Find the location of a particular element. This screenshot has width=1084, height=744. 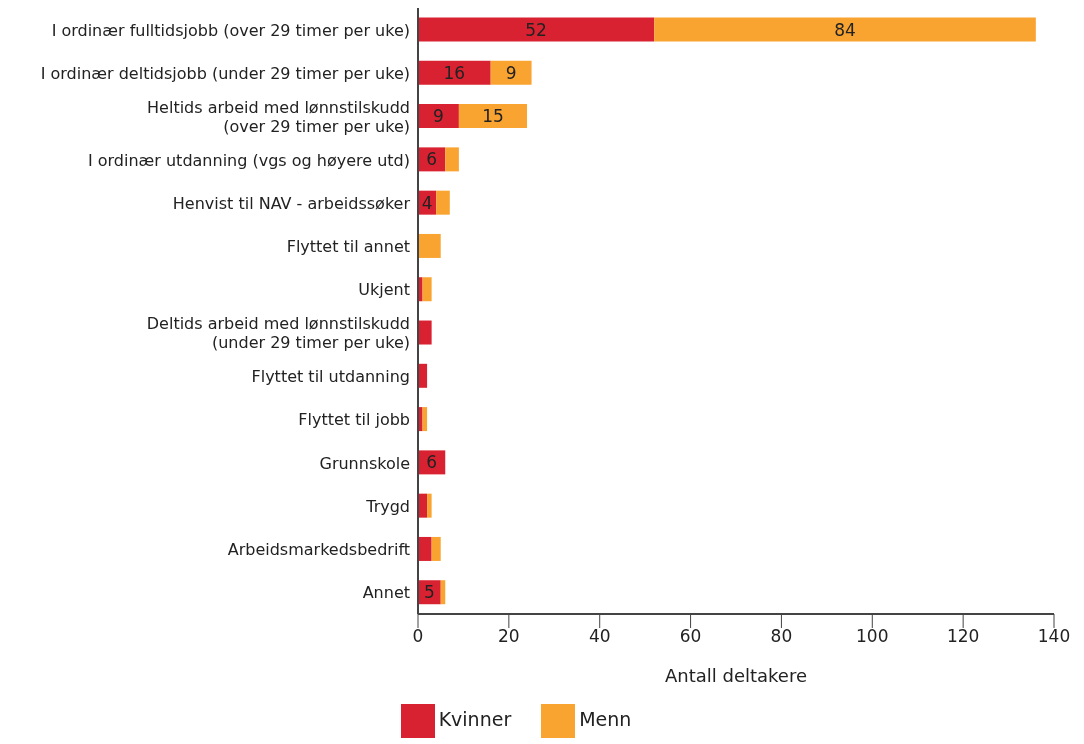

y-tick-label: Trygd is located at coordinates (387, 506).